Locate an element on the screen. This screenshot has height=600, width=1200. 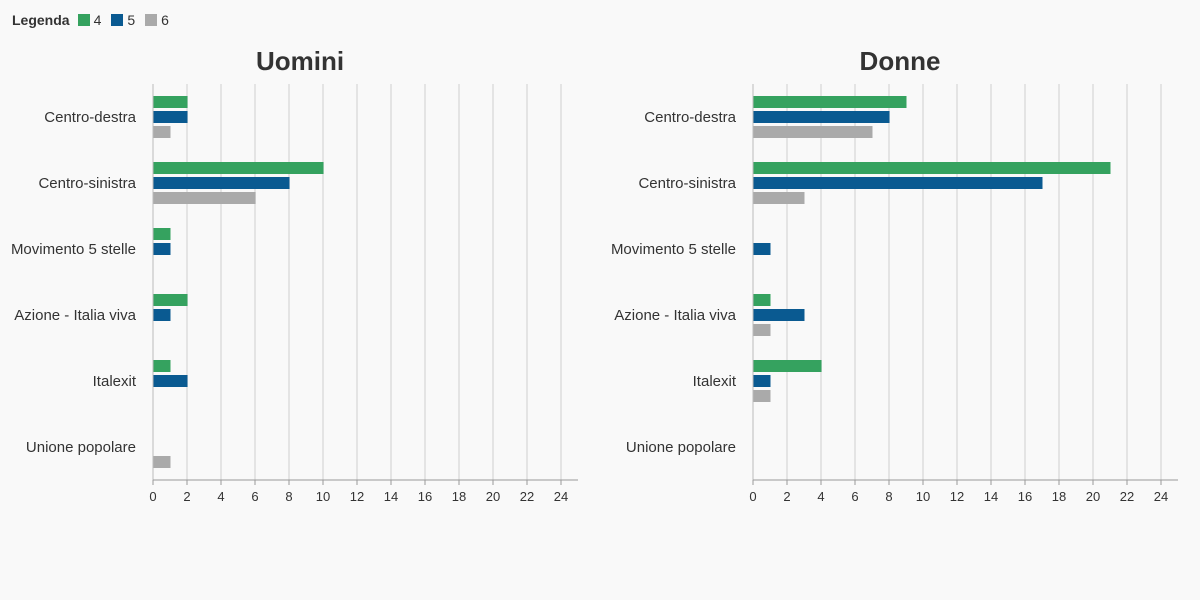
uomini-tick-label: 10 is located at coordinates (323, 496).